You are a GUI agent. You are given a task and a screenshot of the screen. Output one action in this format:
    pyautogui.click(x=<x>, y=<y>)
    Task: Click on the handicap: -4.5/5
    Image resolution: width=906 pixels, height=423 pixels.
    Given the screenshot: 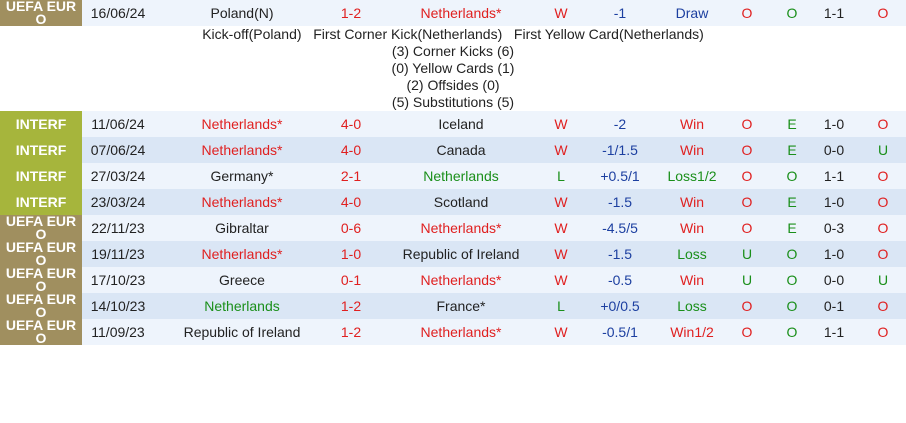 What is the action you would take?
    pyautogui.click(x=620, y=228)
    